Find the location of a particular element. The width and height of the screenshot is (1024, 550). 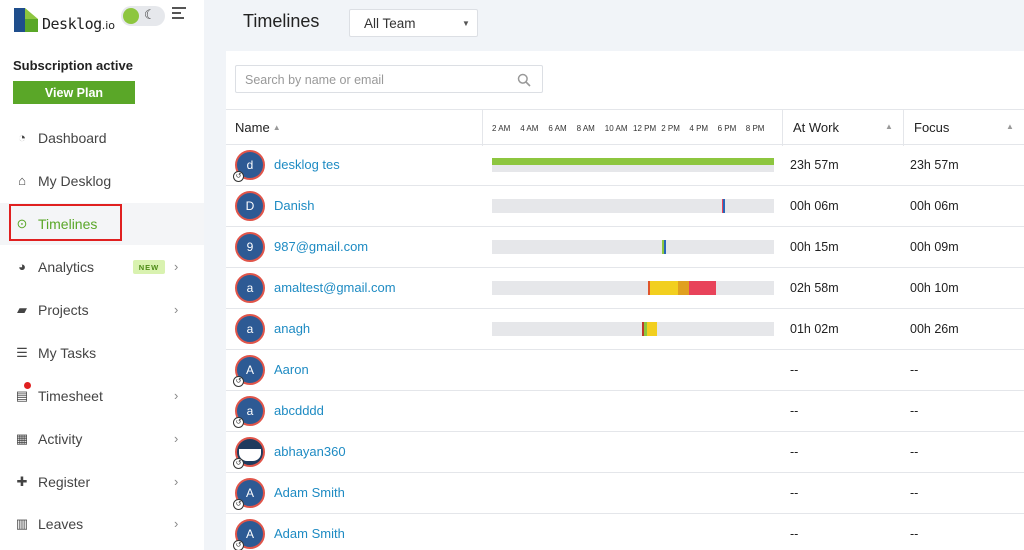

highlight-box is located at coordinates (65, 222).